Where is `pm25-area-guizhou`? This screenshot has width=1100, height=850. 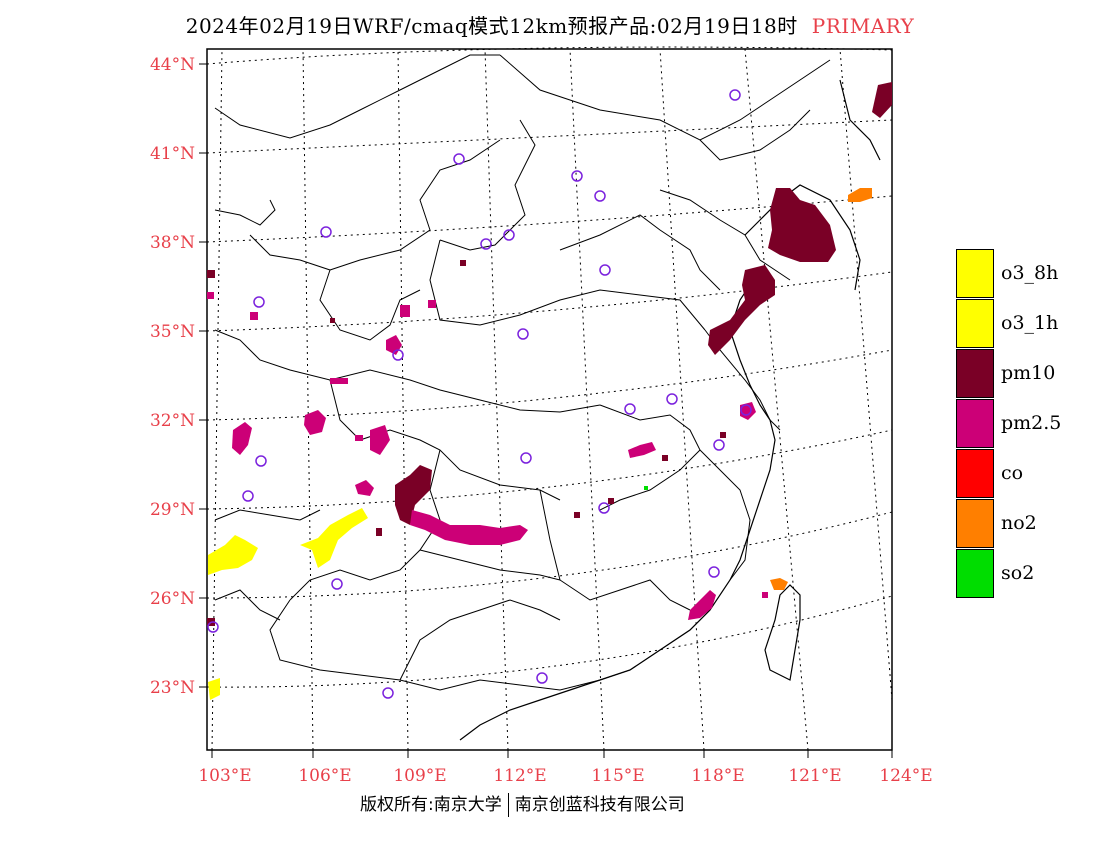
pm25-area-guizhou is located at coordinates (364, 488).